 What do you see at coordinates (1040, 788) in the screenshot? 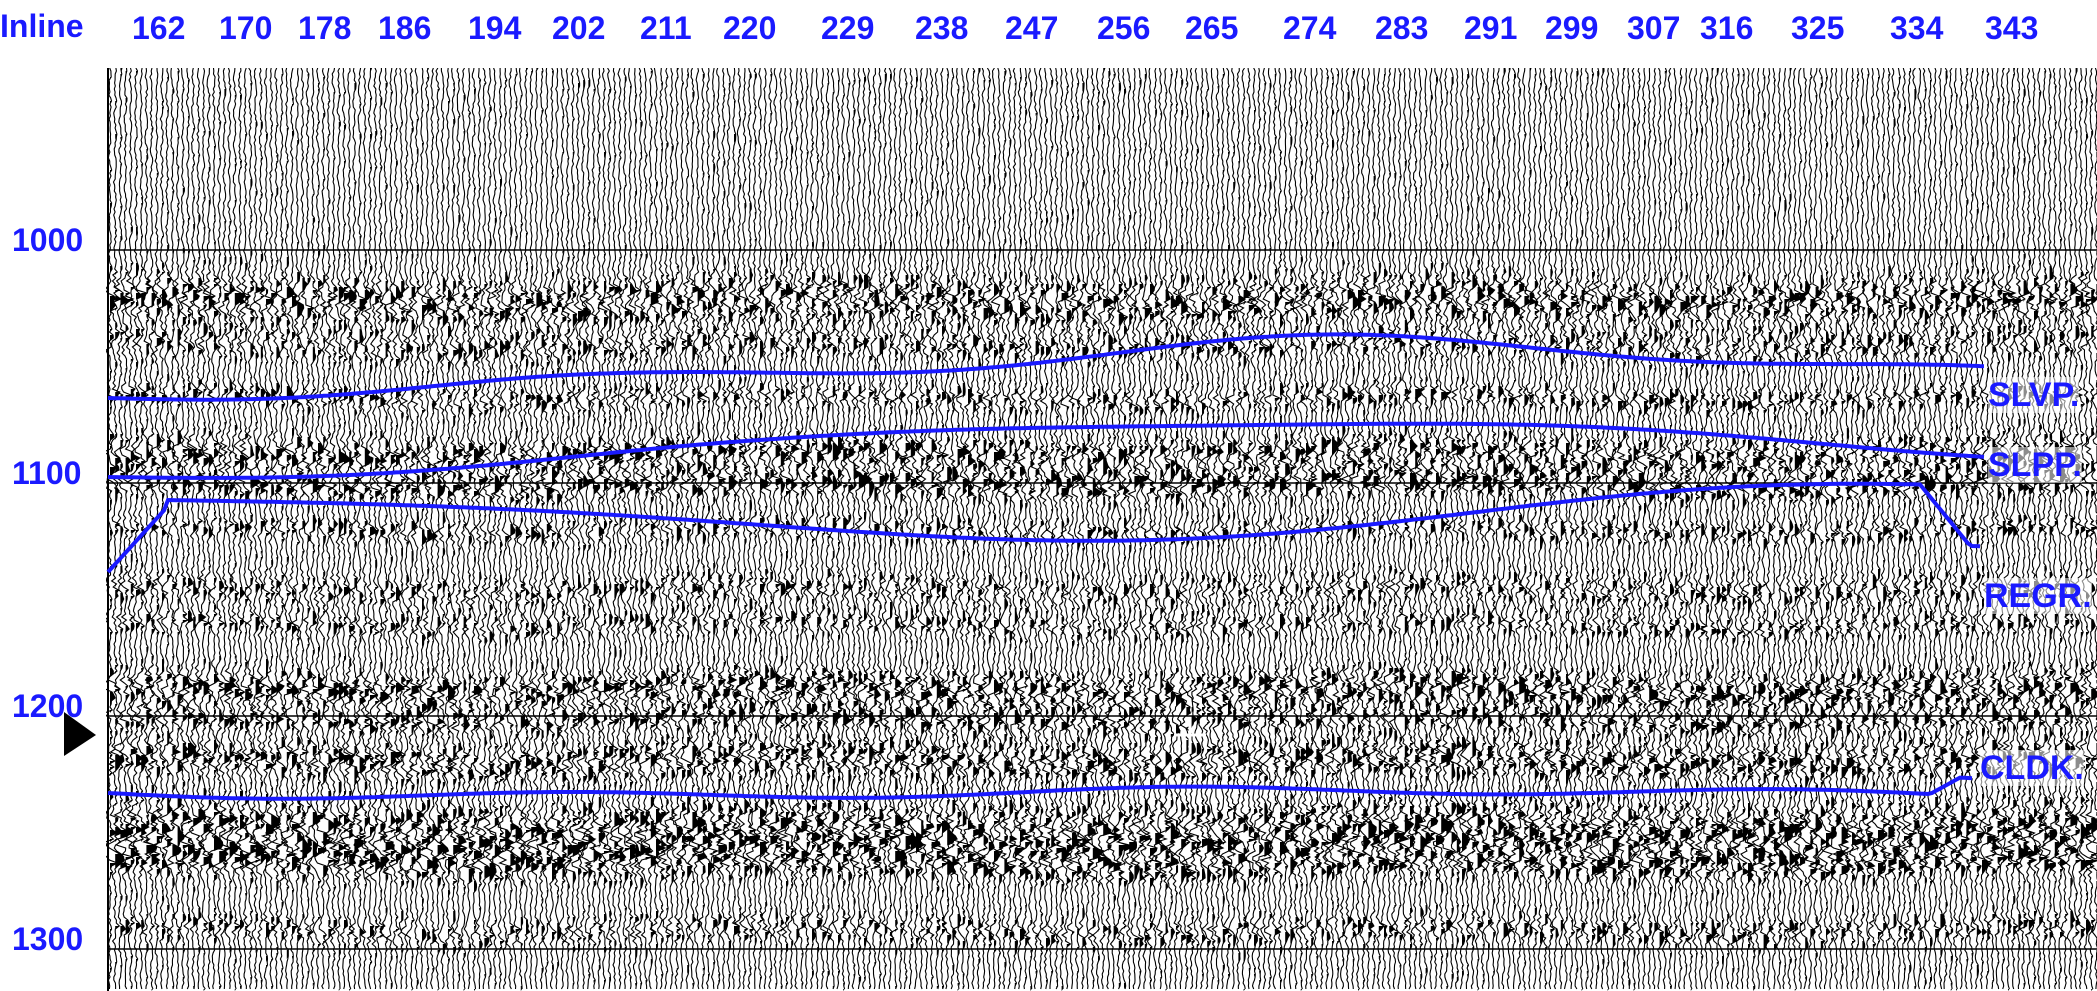
I see `horizon-cldk` at bounding box center [1040, 788].